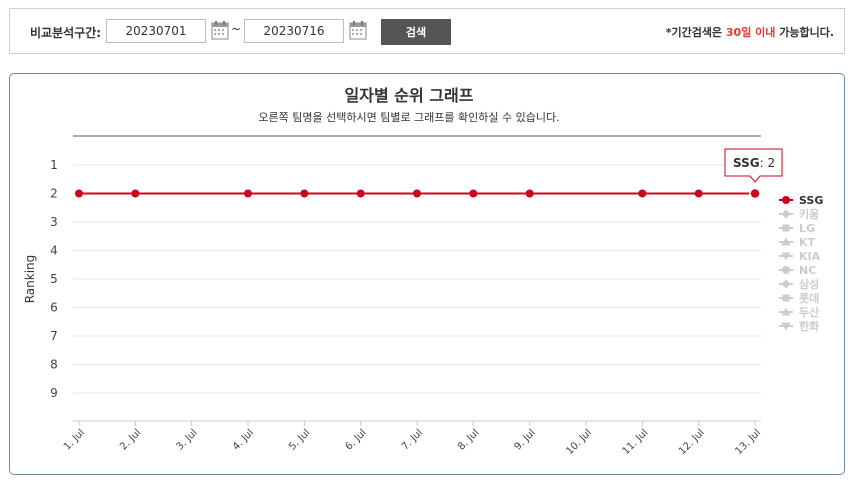 The image size is (858, 482). What do you see at coordinates (30, 279) in the screenshot?
I see `y-axis-label: Ranking` at bounding box center [30, 279].